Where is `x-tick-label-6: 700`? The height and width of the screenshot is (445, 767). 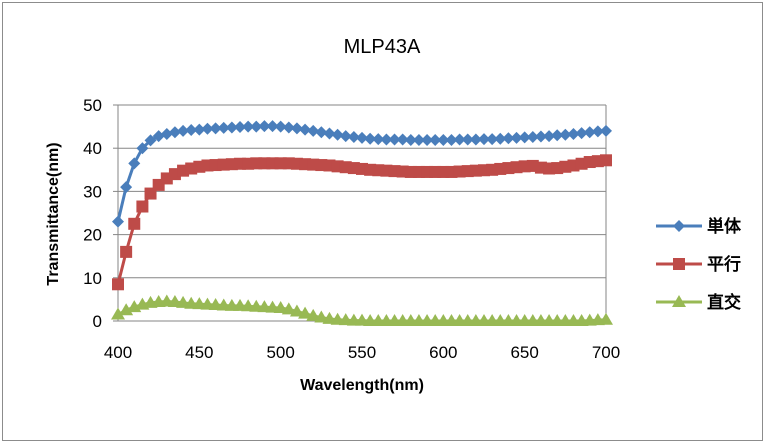
x-tick-label-6: 700 is located at coordinates (606, 352).